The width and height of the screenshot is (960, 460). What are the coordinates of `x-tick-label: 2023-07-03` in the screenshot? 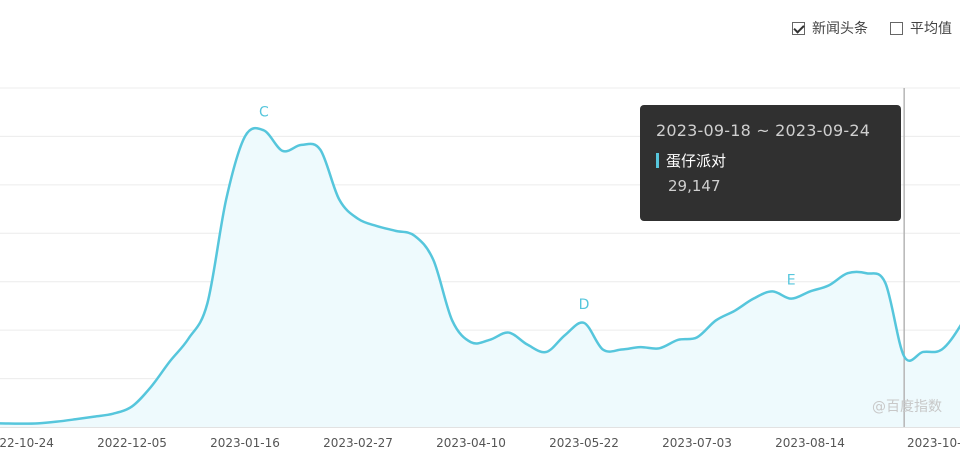 It's located at (697, 443).